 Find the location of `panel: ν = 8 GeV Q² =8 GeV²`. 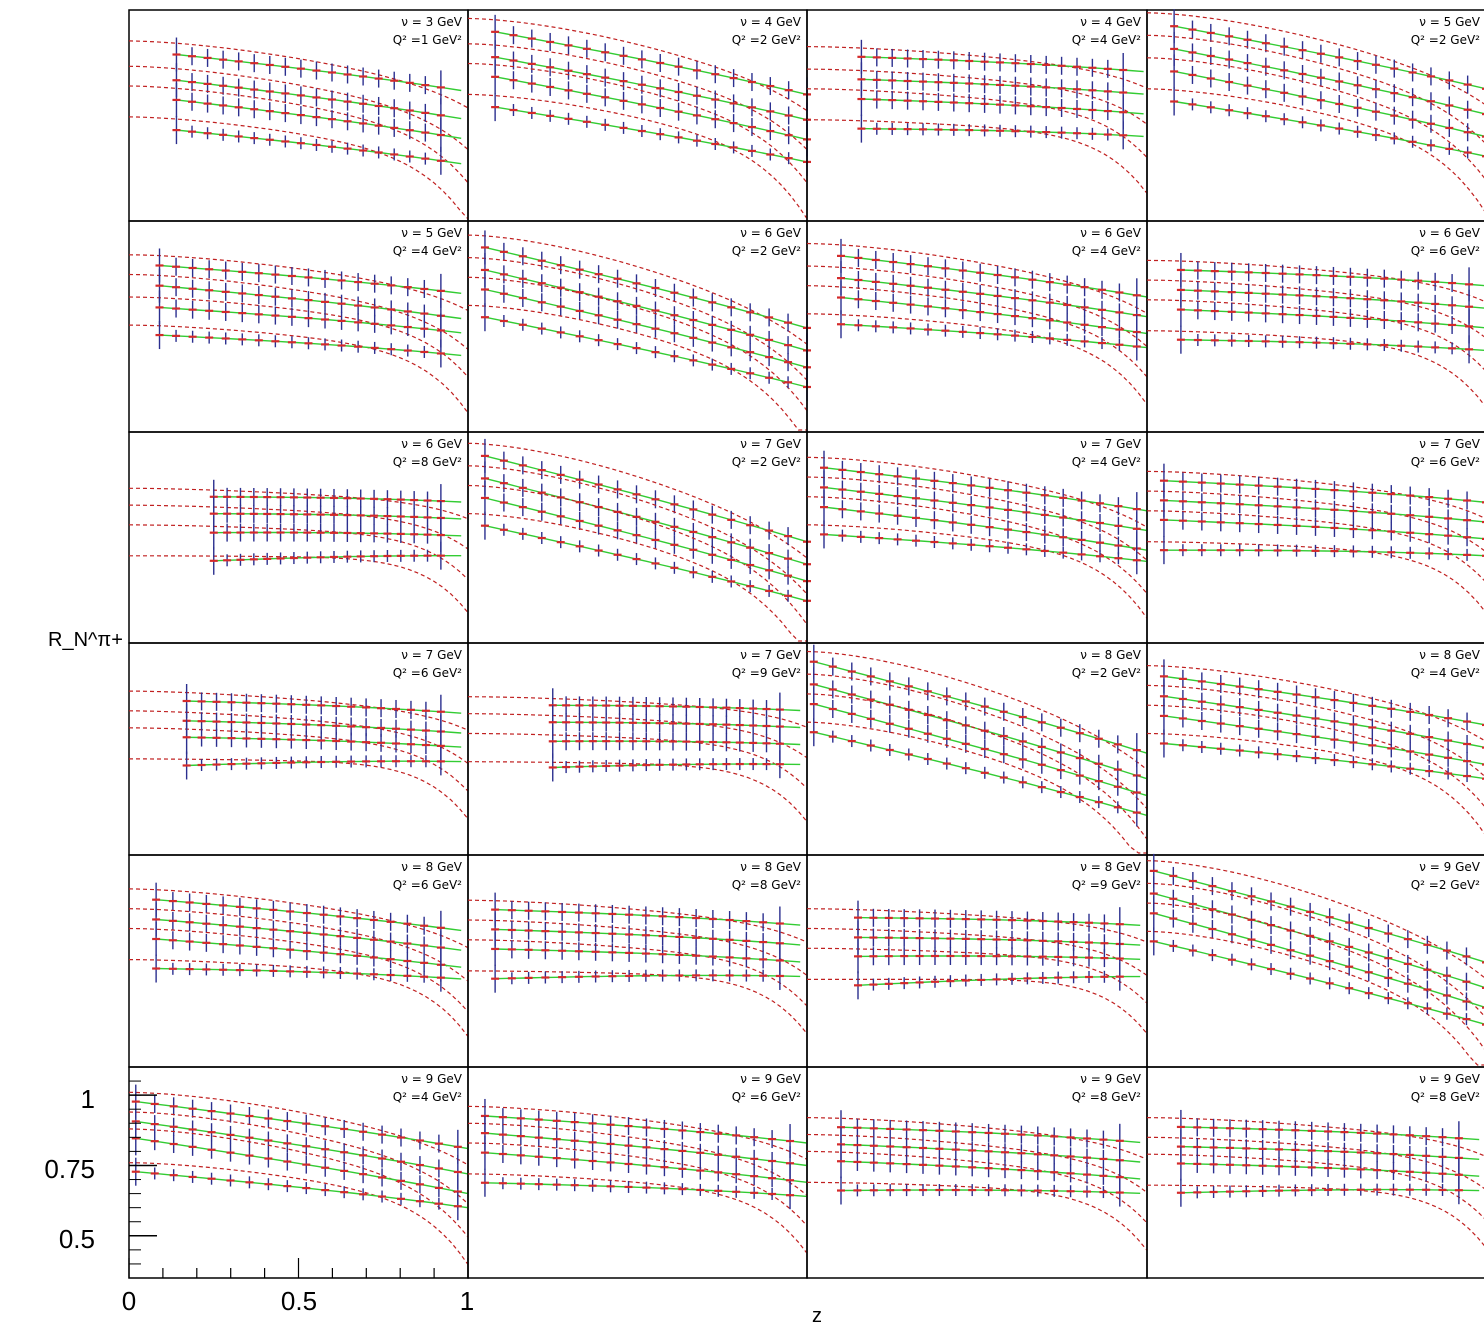

panel: ν = 8 GeV Q² =8 GeV² is located at coordinates (637, 961).